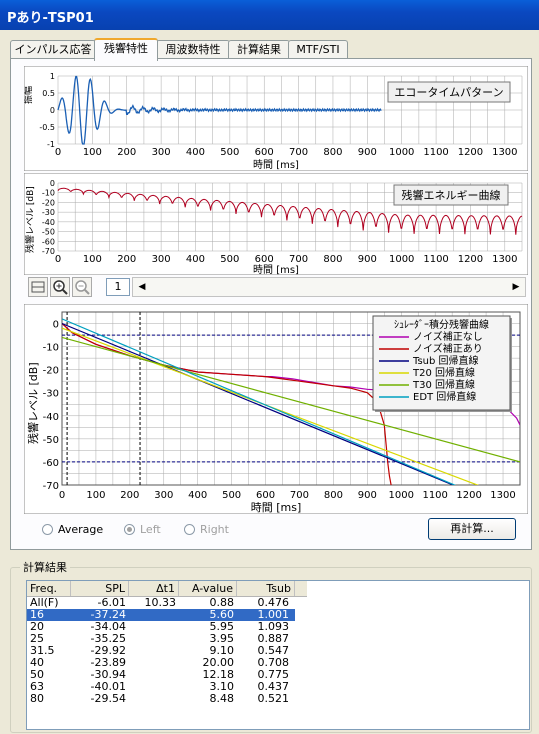 Image resolution: width=539 pixels, height=734 pixels. I want to click on x-tick-label: 800, so click(332, 152).